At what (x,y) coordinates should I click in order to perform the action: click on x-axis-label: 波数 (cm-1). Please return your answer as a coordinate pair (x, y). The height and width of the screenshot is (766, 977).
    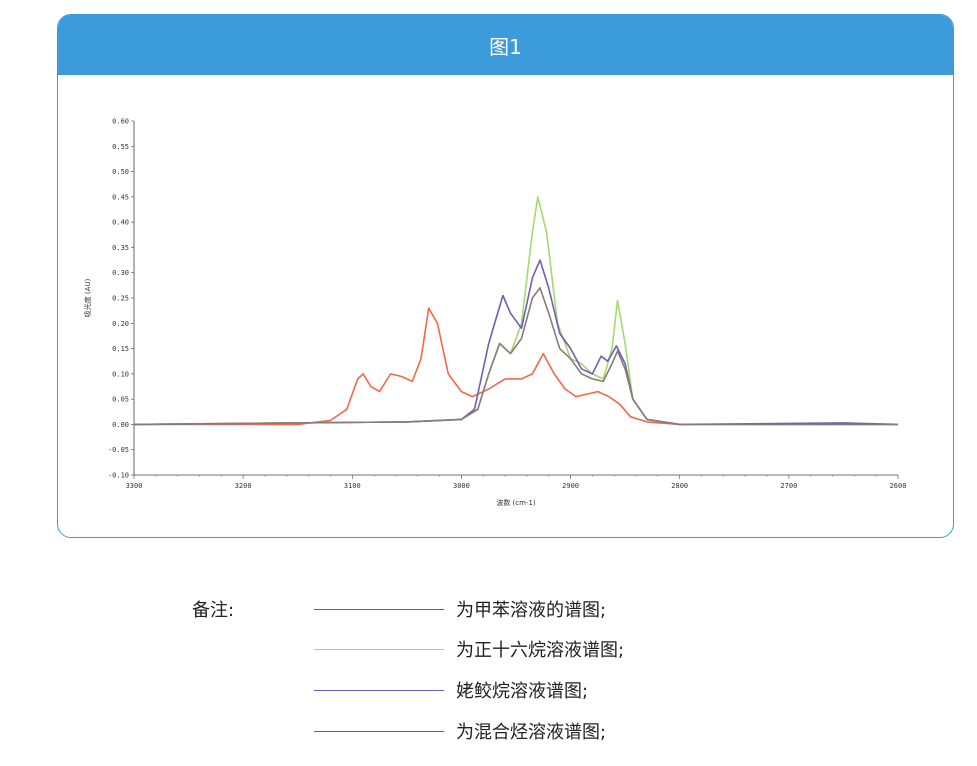
    Looking at the image, I should click on (516, 502).